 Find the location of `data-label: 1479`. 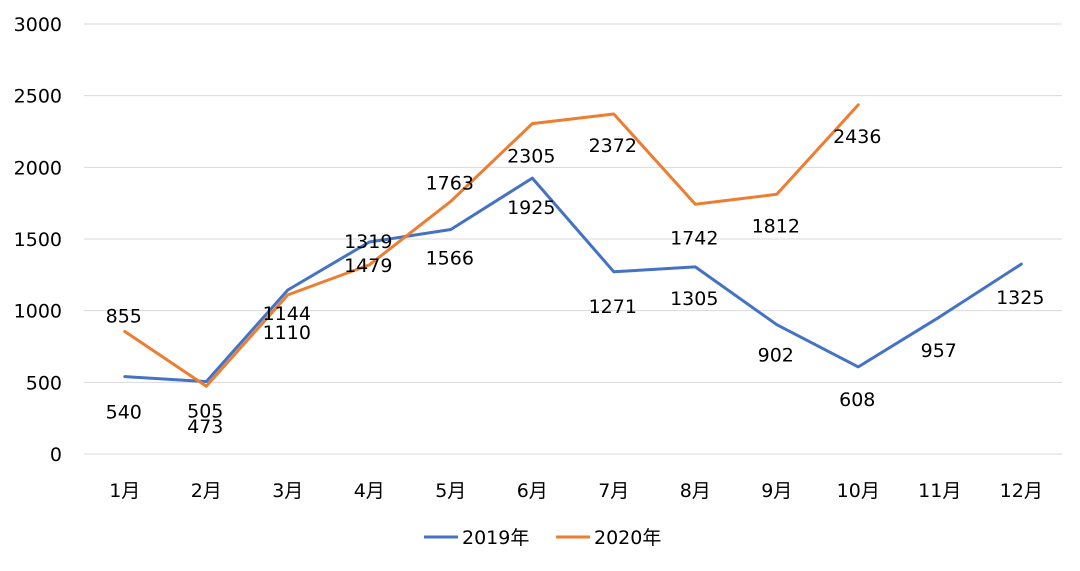

data-label: 1479 is located at coordinates (368, 266).